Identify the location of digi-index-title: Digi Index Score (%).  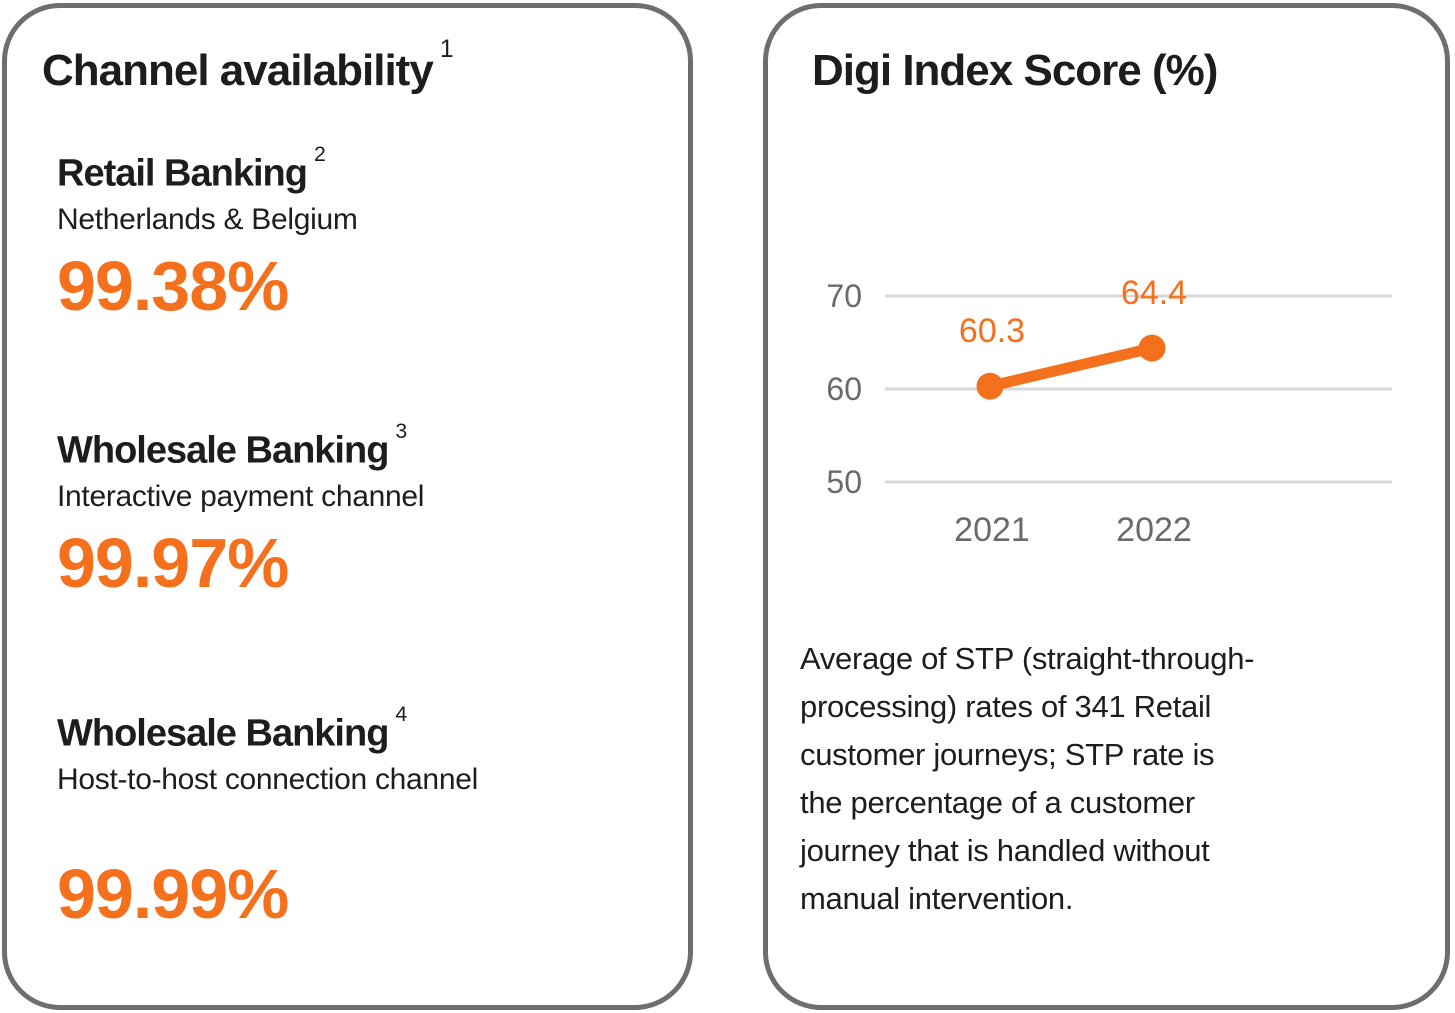
(1015, 70).